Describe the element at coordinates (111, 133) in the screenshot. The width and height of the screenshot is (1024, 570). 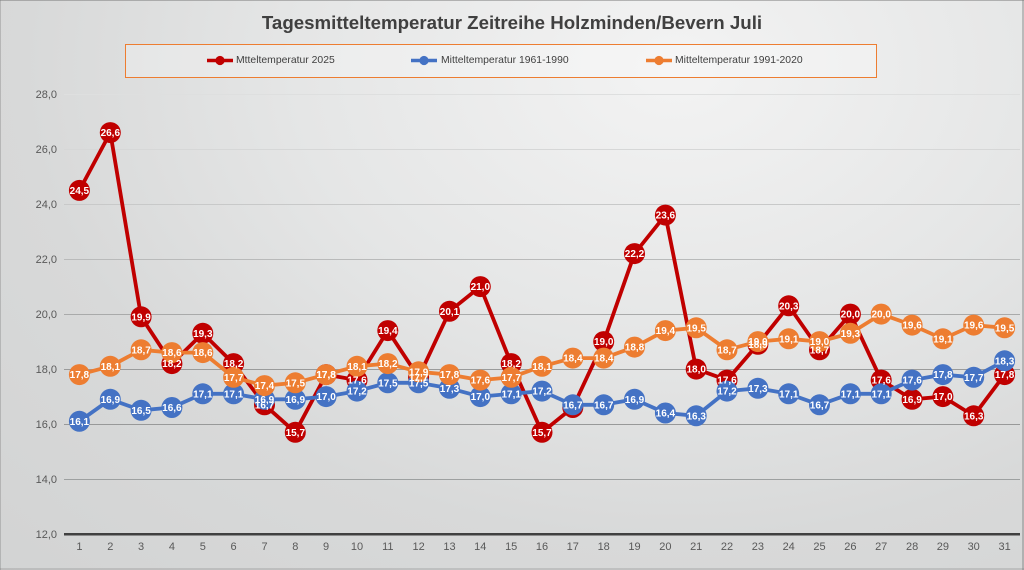
I see `svg-text: 26,6` at that location.